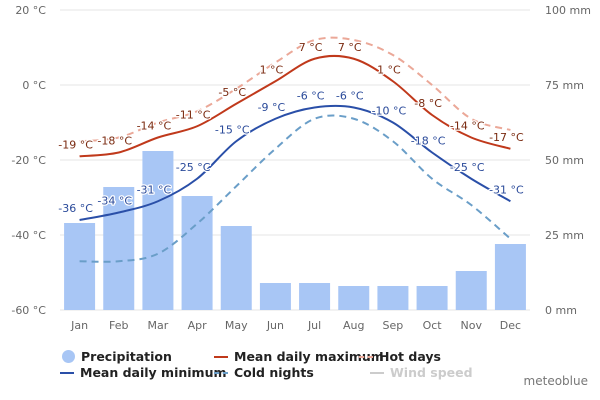 The image size is (600, 400). What do you see at coordinates (410, 356) in the screenshot?
I see `legend-label: Hot days` at bounding box center [410, 356].